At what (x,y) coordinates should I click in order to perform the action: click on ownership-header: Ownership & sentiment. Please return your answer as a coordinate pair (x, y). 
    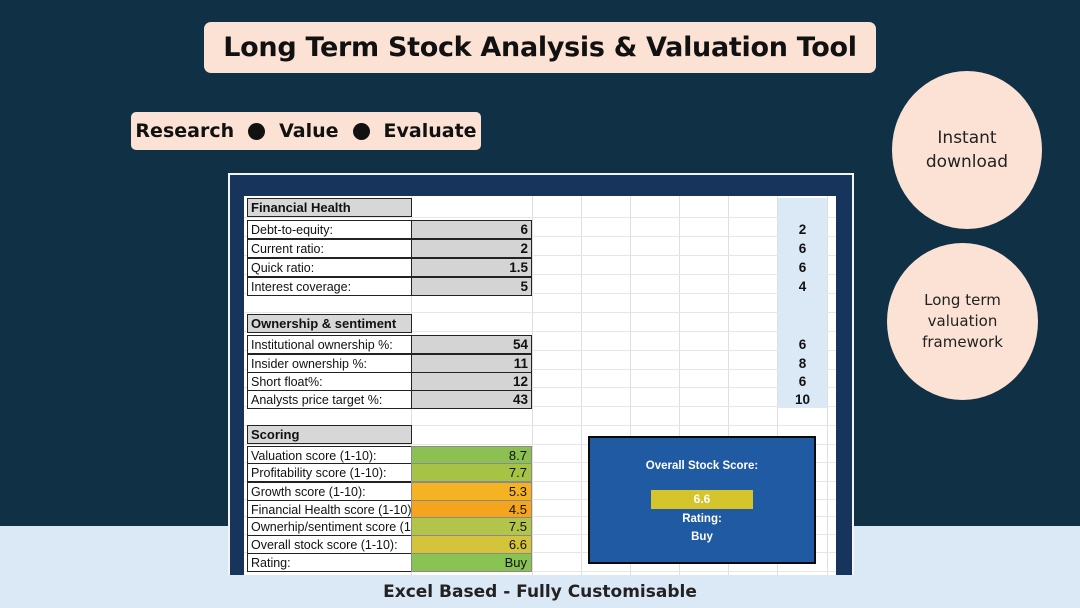
    Looking at the image, I should click on (329, 323).